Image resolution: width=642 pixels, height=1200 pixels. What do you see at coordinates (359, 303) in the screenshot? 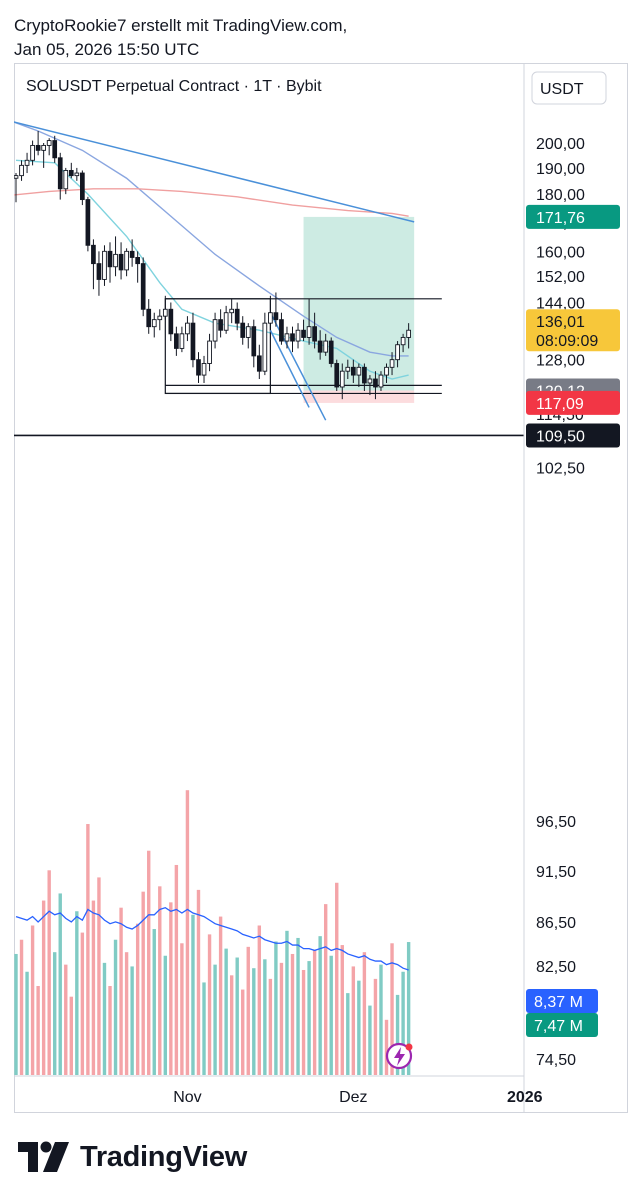
I see `position-target-zone` at bounding box center [359, 303].